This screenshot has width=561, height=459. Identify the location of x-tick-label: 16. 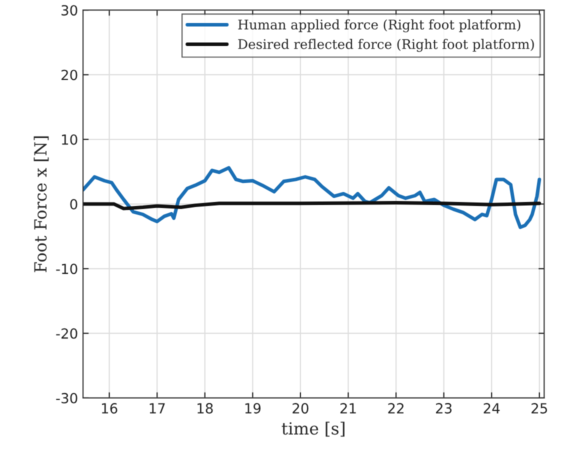
(110, 408).